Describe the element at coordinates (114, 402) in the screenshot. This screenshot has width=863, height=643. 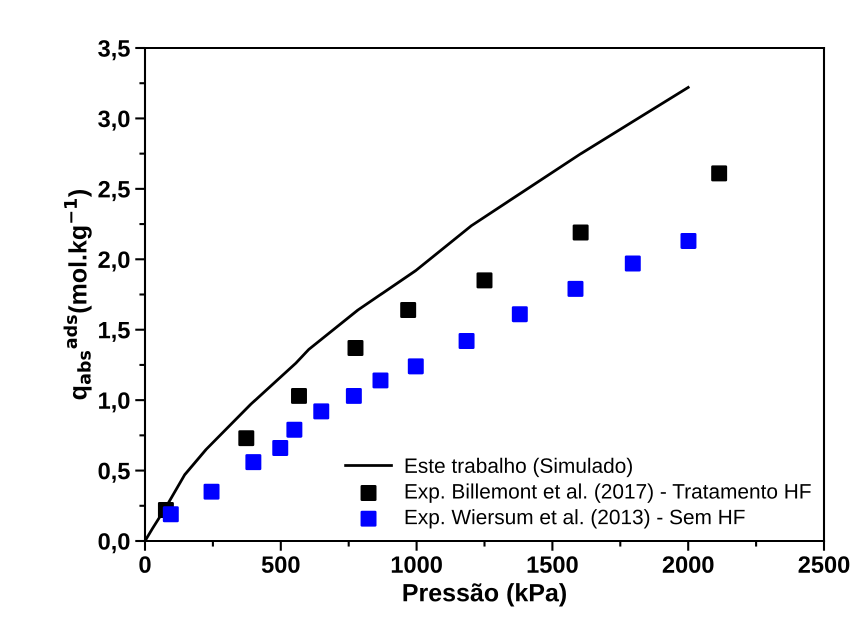
I see `y-tick-label: 1,0` at that location.